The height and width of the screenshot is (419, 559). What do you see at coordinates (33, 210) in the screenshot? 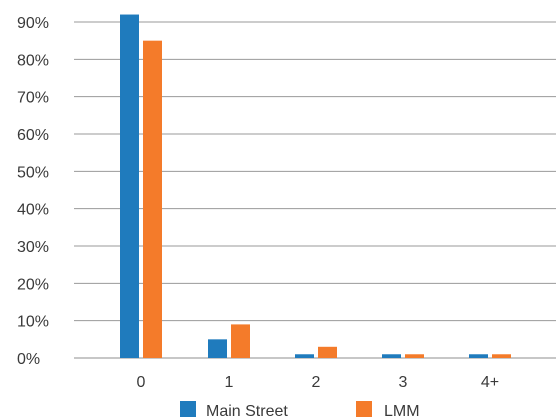
I see `y-tick-label: 40%` at bounding box center [33, 210].